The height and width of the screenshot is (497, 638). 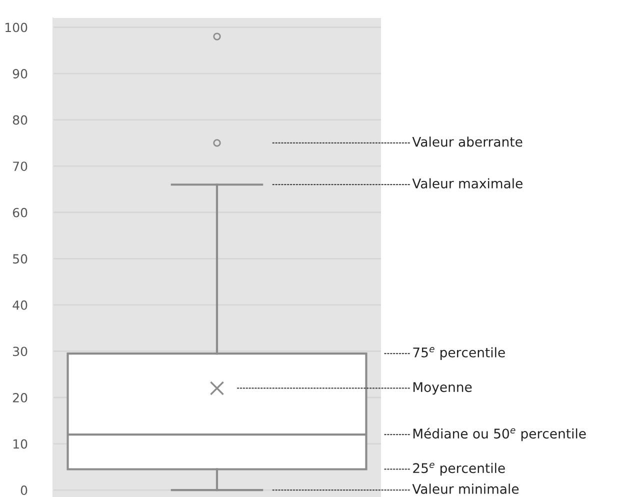 What do you see at coordinates (20, 73) in the screenshot?
I see `y-tick-label: 90` at bounding box center [20, 73].